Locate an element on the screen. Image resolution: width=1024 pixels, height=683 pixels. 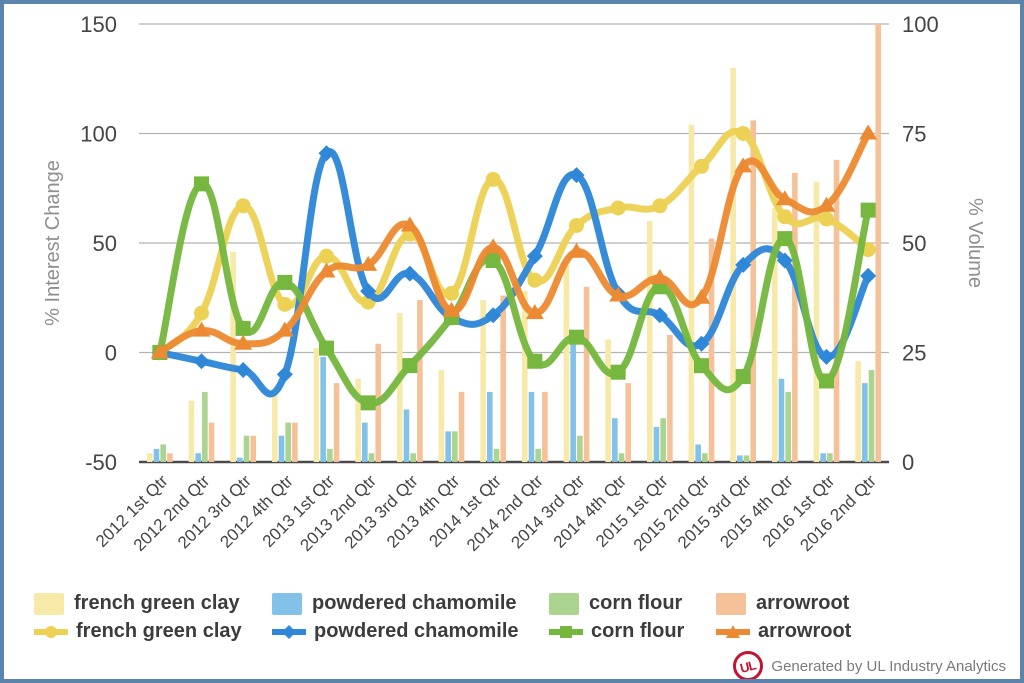
left-axis-tick-label: 100 is located at coordinates (98, 134).